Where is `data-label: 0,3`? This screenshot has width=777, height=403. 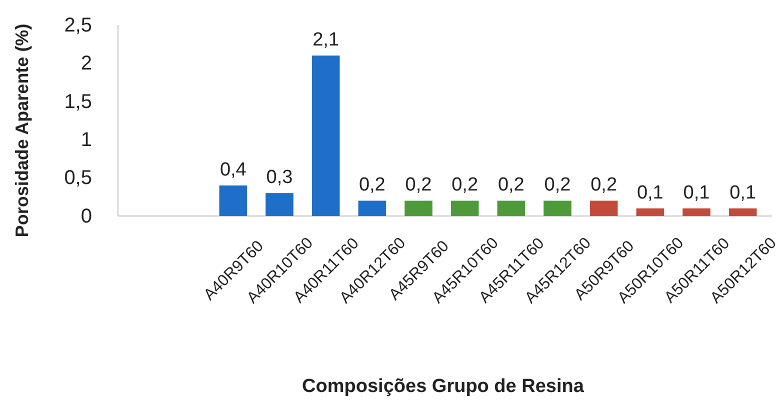
data-label: 0,3 is located at coordinates (279, 177).